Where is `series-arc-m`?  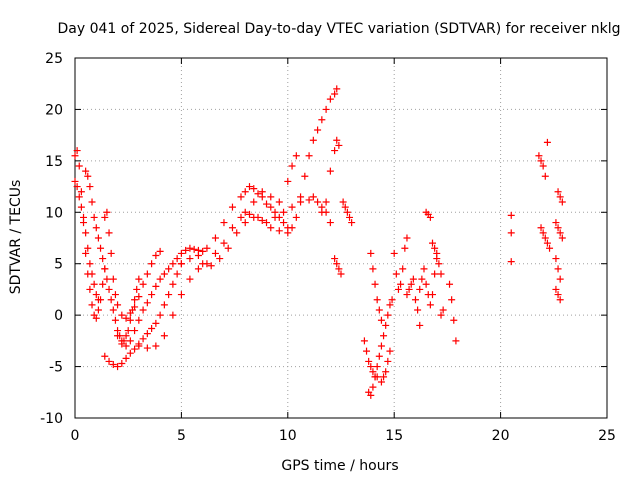 series-arc-m is located at coordinates (338, 266).